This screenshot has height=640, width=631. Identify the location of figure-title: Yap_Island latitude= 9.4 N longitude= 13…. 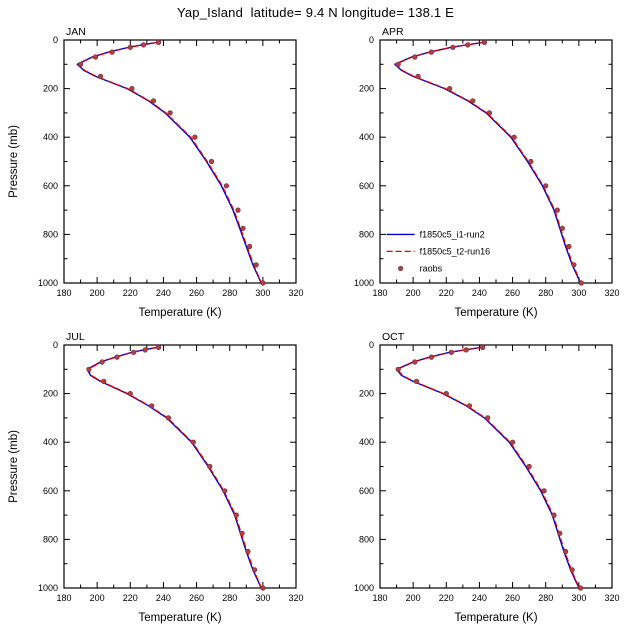
(315, 12).